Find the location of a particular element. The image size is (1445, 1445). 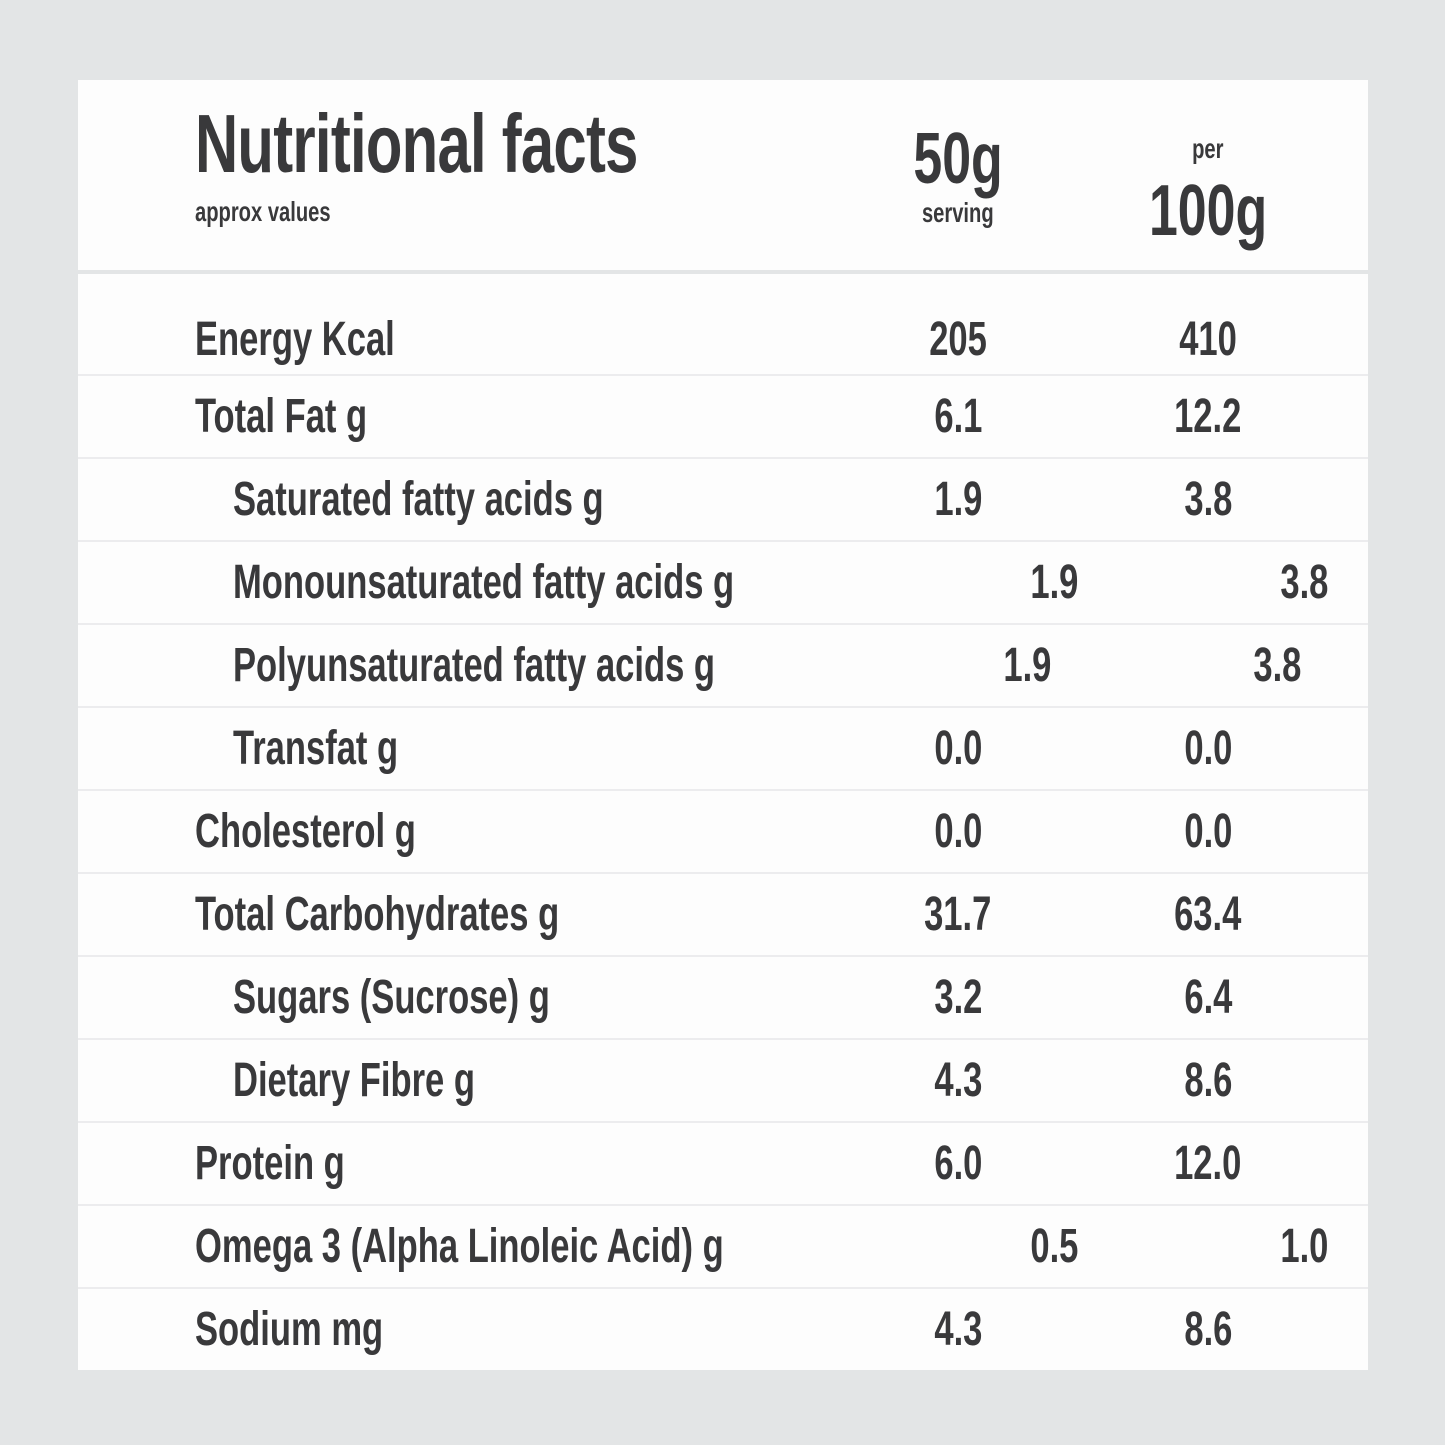

row-label-cell: Transfat g is located at coordinates (514, 748).